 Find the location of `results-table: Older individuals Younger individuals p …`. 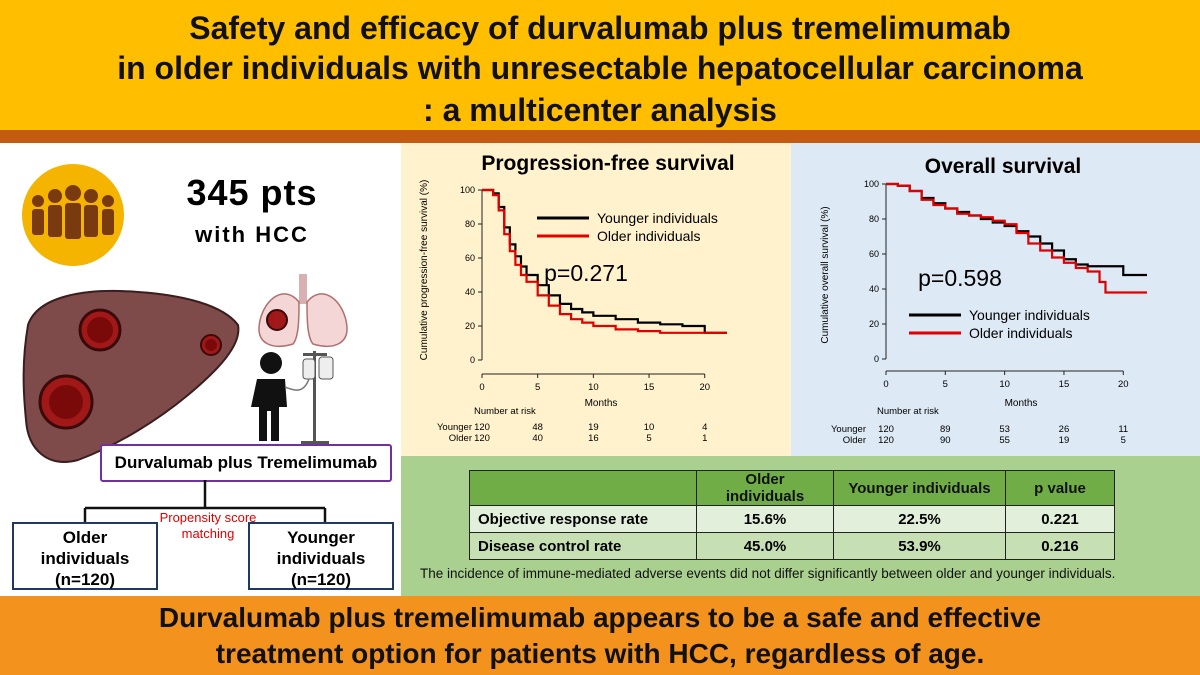

results-table: Older individuals Younger individuals p … is located at coordinates (792, 515).